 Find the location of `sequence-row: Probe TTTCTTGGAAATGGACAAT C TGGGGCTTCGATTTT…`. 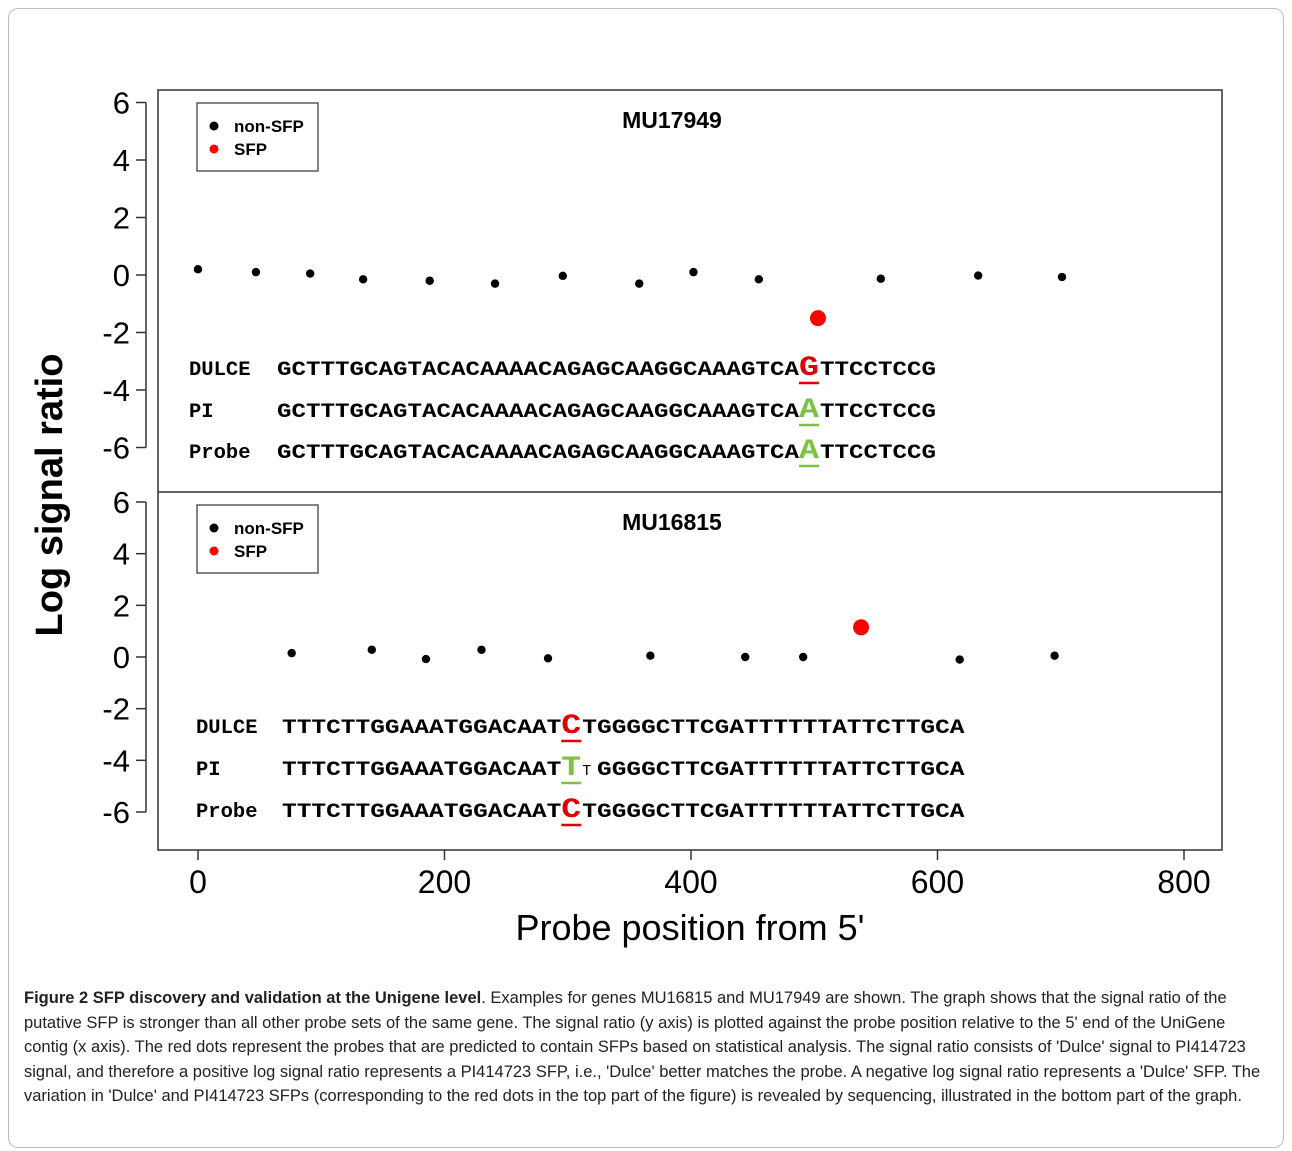

sequence-row: Probe TTTCTTGGAAATGGACAAT C TGGGGCTTCGATTTT… is located at coordinates (580, 811).